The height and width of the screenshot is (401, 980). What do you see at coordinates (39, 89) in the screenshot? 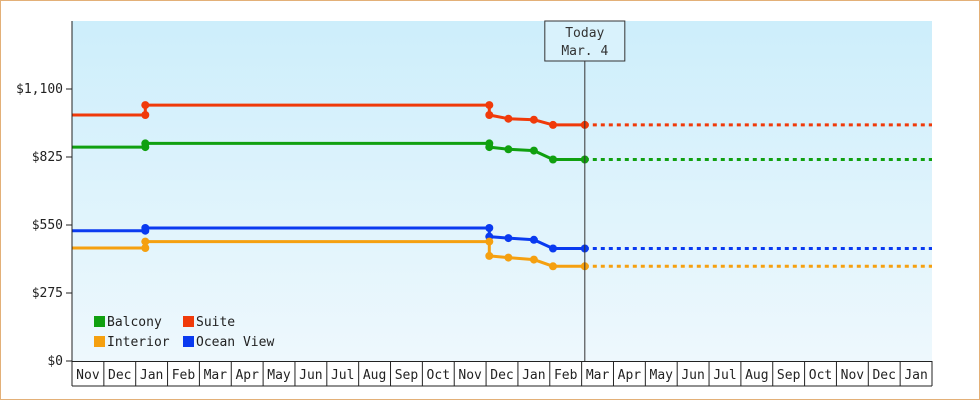
I see `y-tick-label: $1,100` at bounding box center [39, 89].